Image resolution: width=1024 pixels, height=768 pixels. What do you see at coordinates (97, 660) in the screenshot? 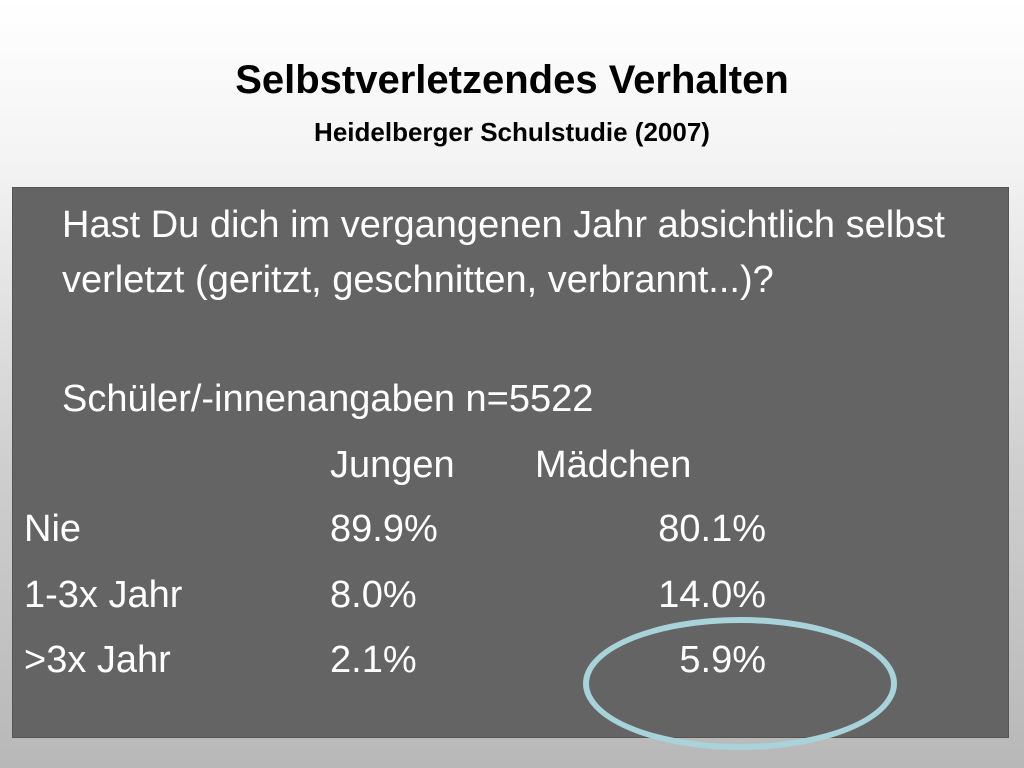
I see `row-label-over-3x-jahr: >3x Jahr` at bounding box center [97, 660].